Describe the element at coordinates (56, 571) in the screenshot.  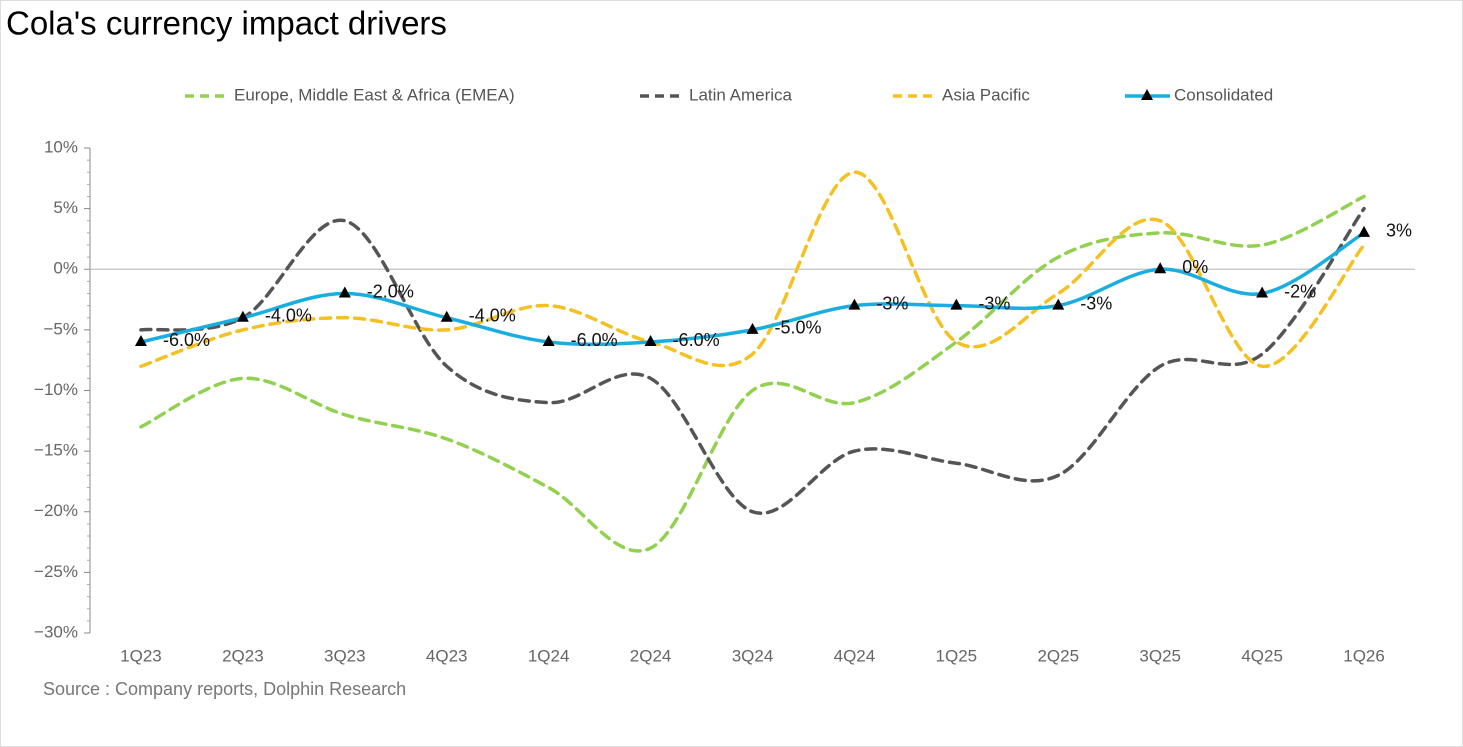
I see `y-tick-label: −25%` at that location.